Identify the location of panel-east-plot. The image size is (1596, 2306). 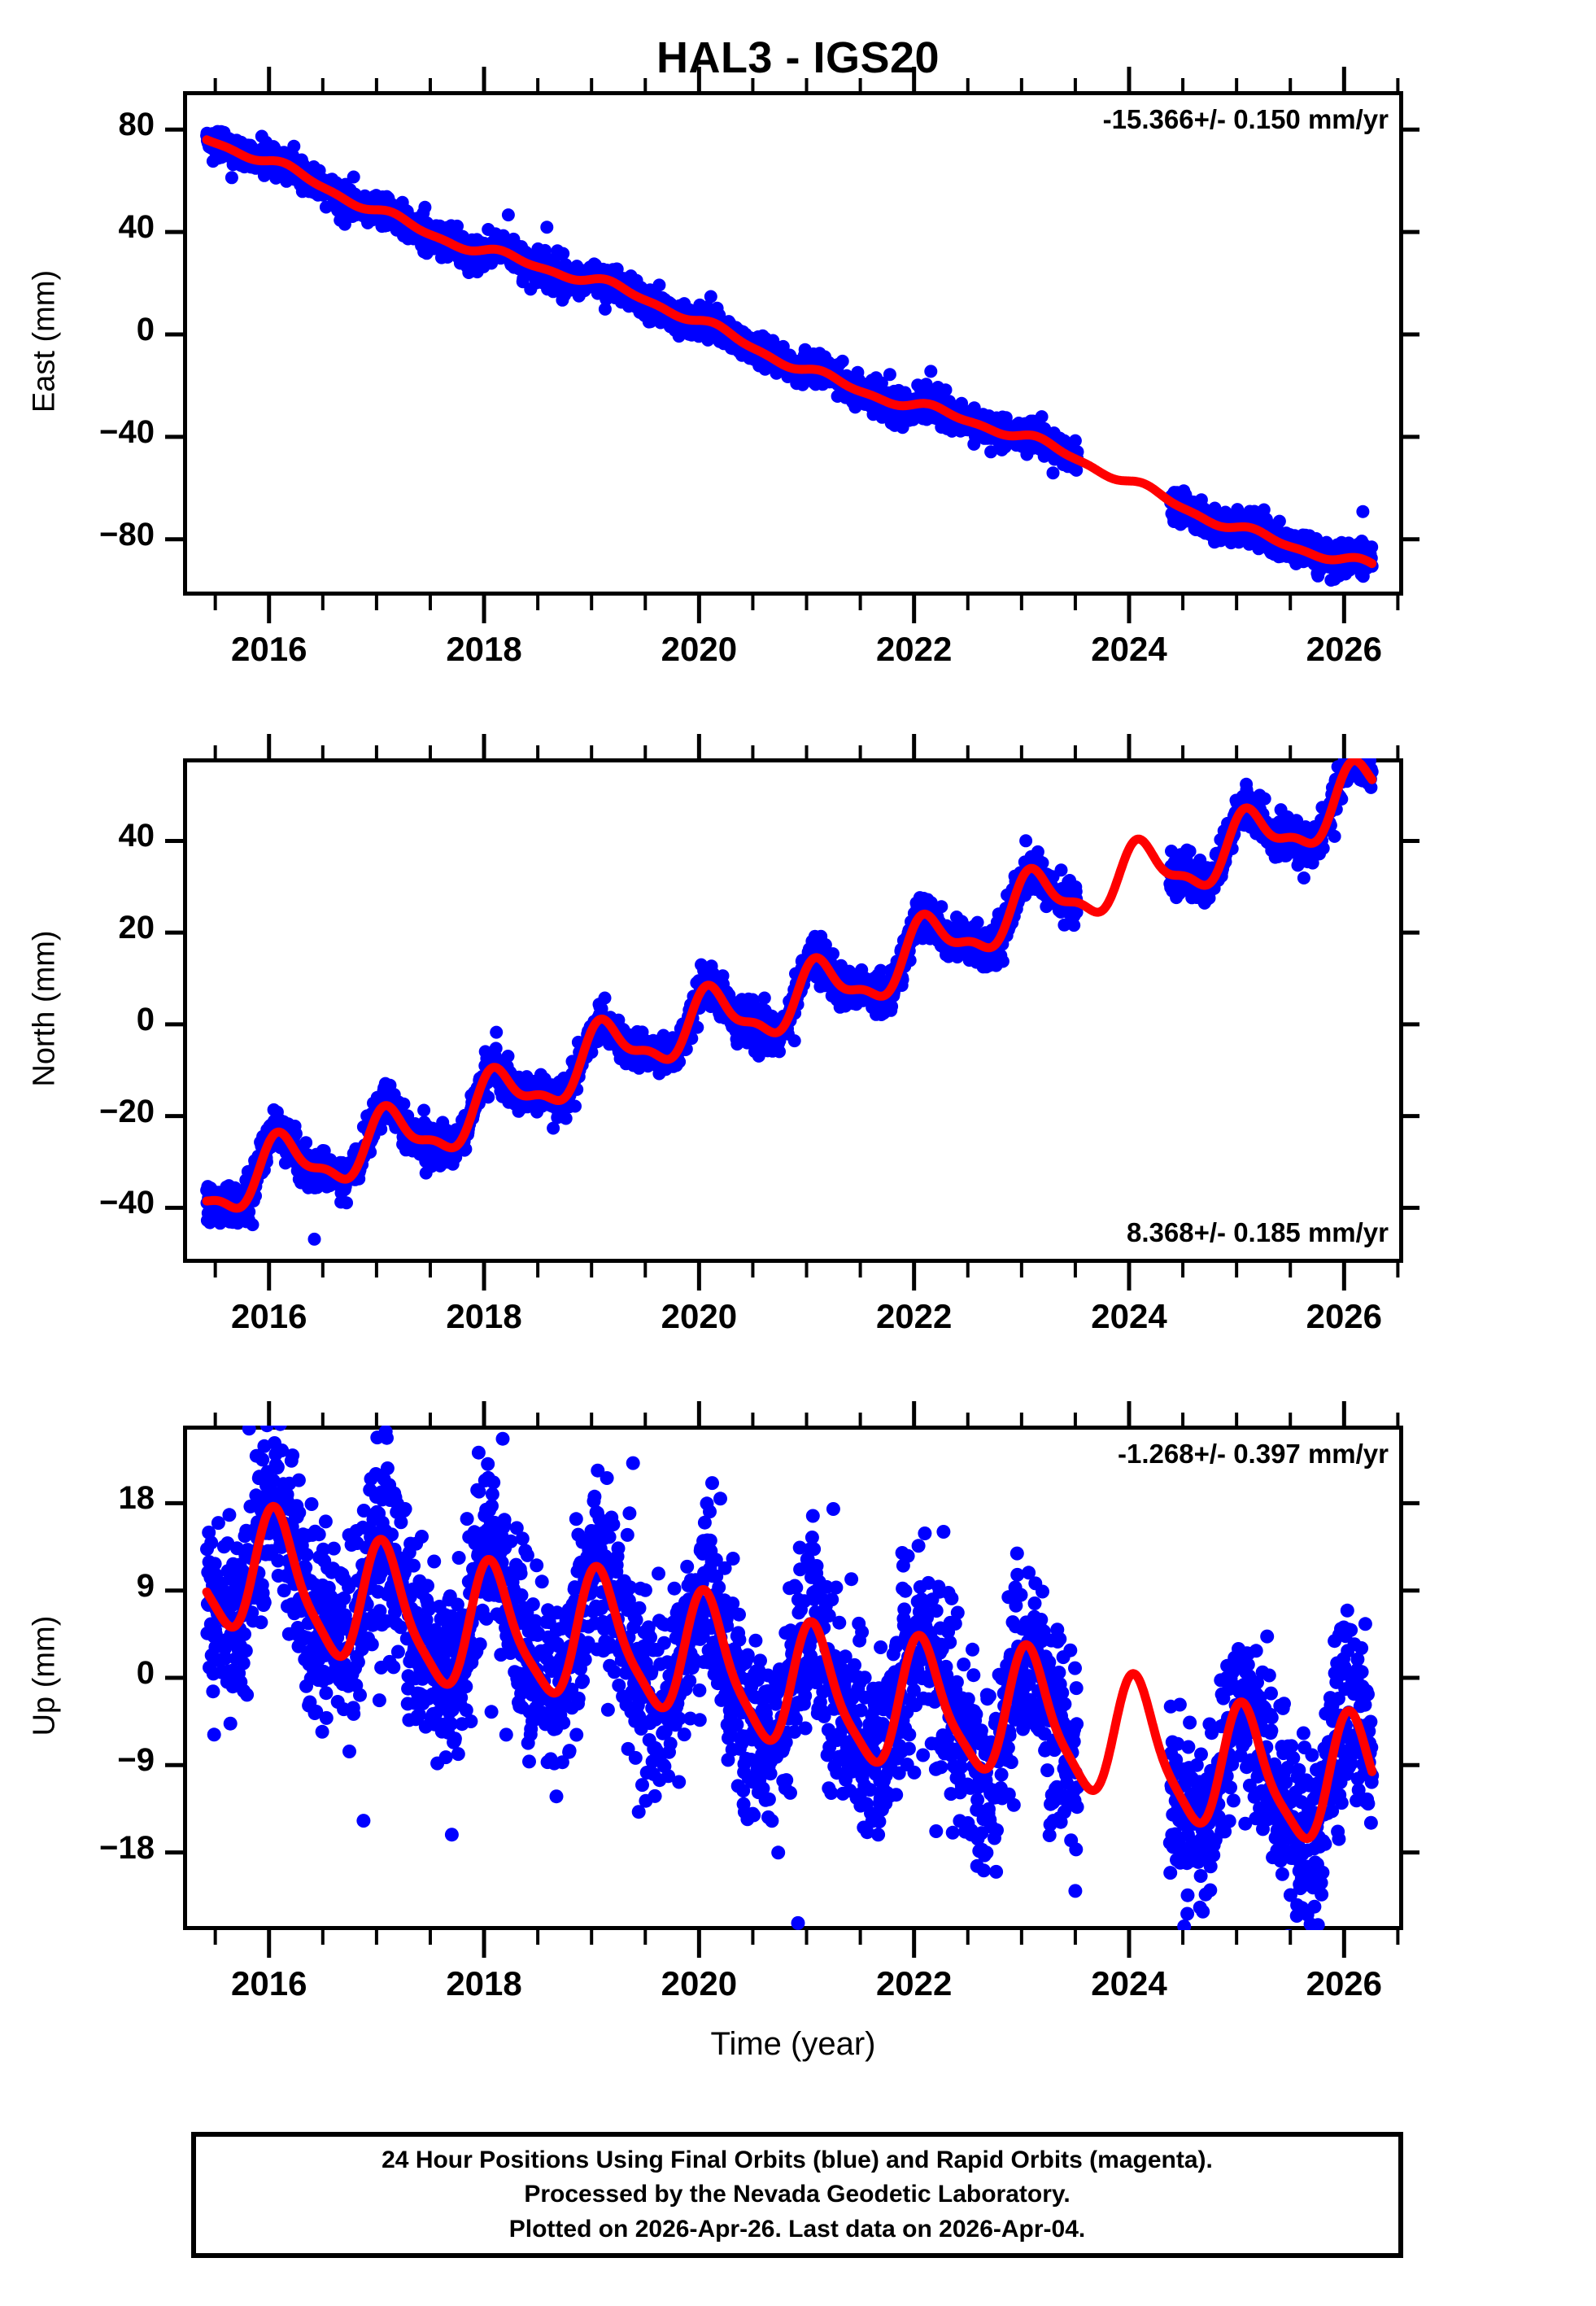
(789, 355).